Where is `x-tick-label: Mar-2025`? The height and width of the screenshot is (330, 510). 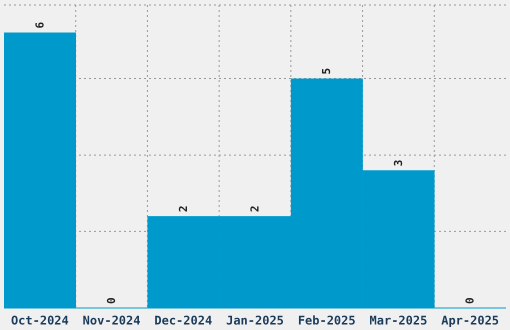 x-tick-label: Mar-2025 is located at coordinates (399, 321).